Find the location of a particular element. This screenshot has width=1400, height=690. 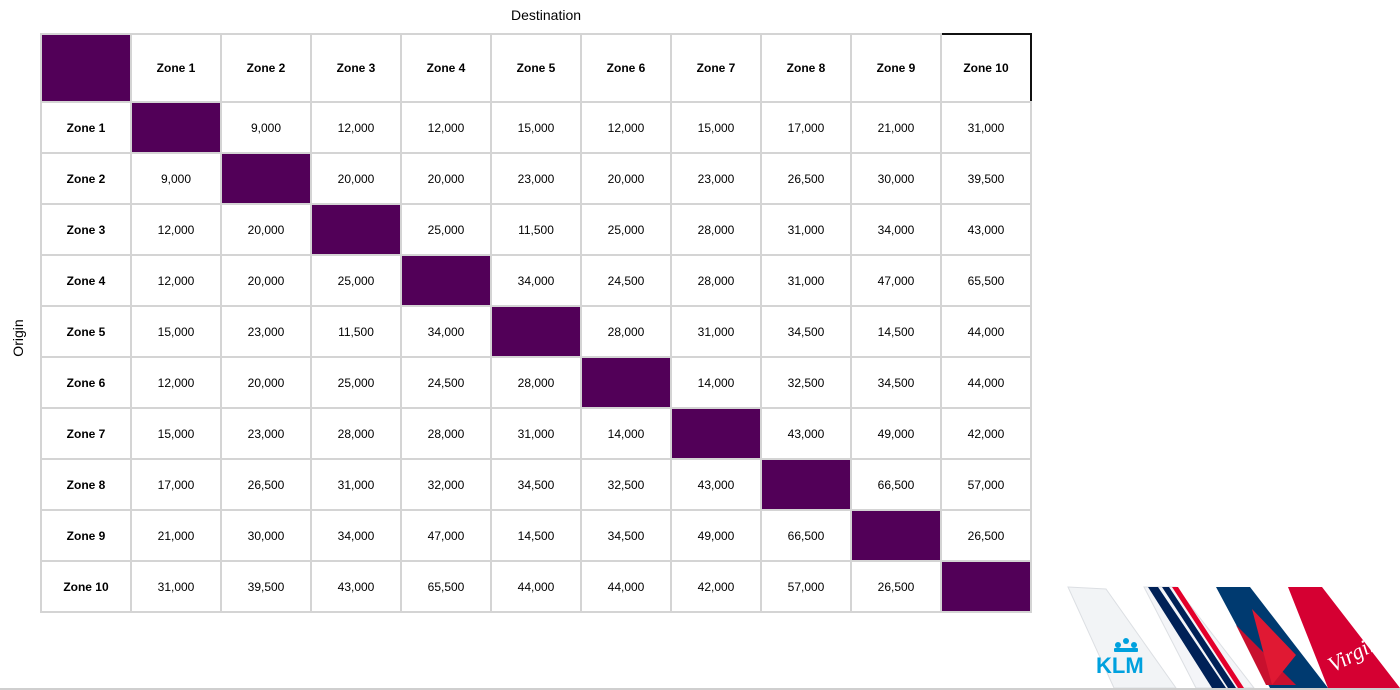

column-header: Zone 6 is located at coordinates (626, 68).